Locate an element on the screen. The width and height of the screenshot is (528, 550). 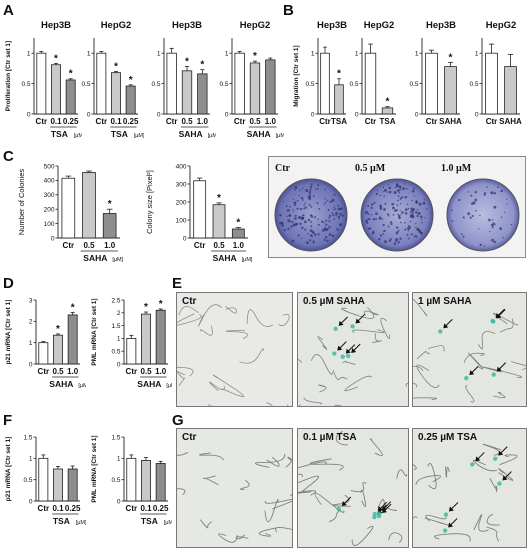
micrograph-label: Ctr is located at coordinates (189, 301).